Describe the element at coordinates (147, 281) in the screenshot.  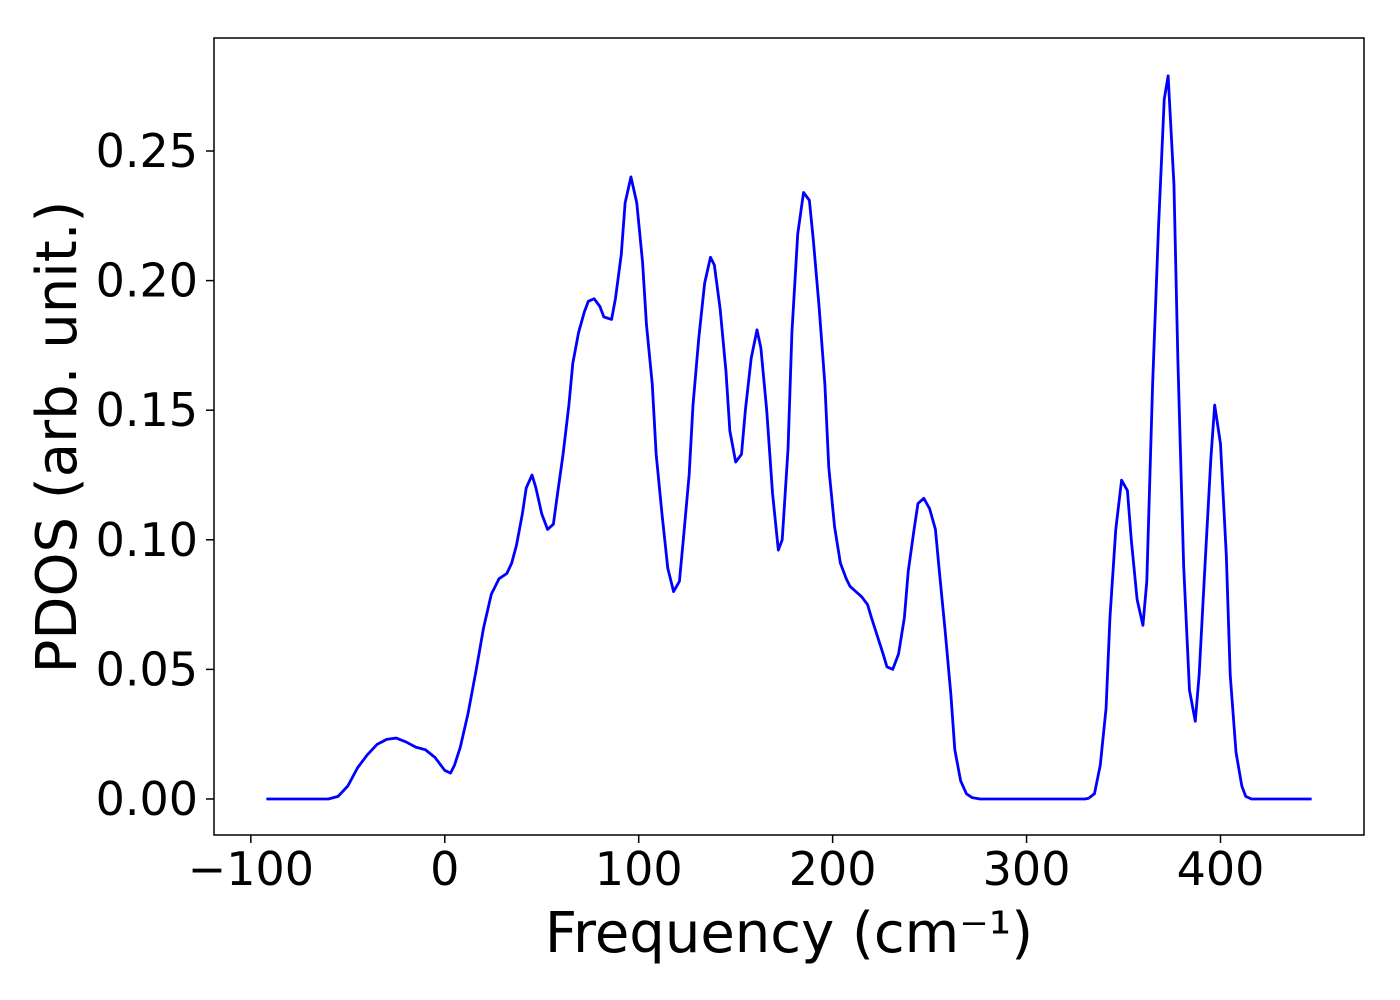
I see `y-tick-label: 0.20` at that location.